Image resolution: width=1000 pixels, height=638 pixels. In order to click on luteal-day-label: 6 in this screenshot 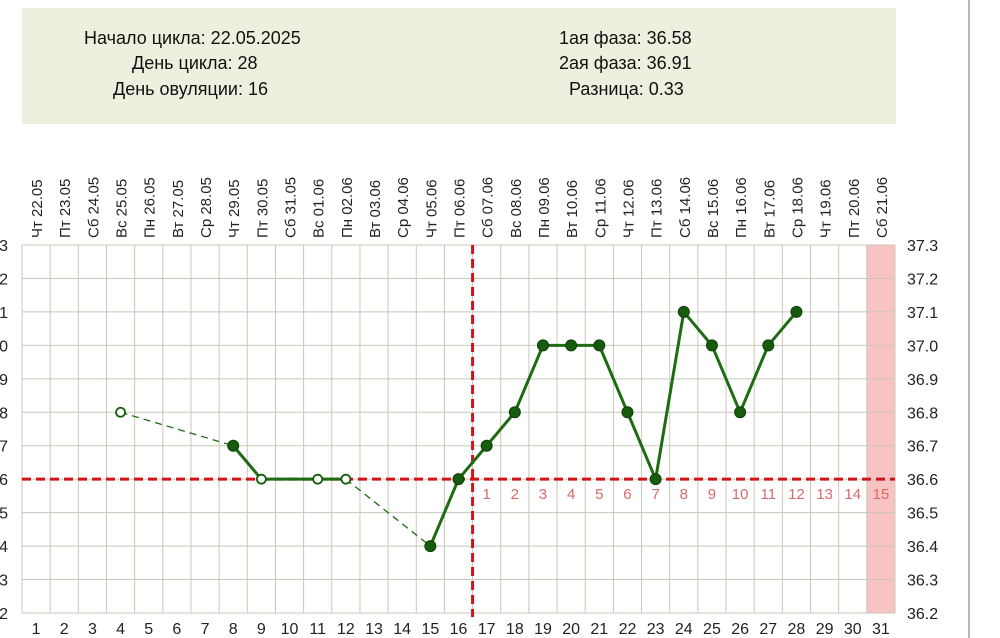, I will do `click(627, 494)`.